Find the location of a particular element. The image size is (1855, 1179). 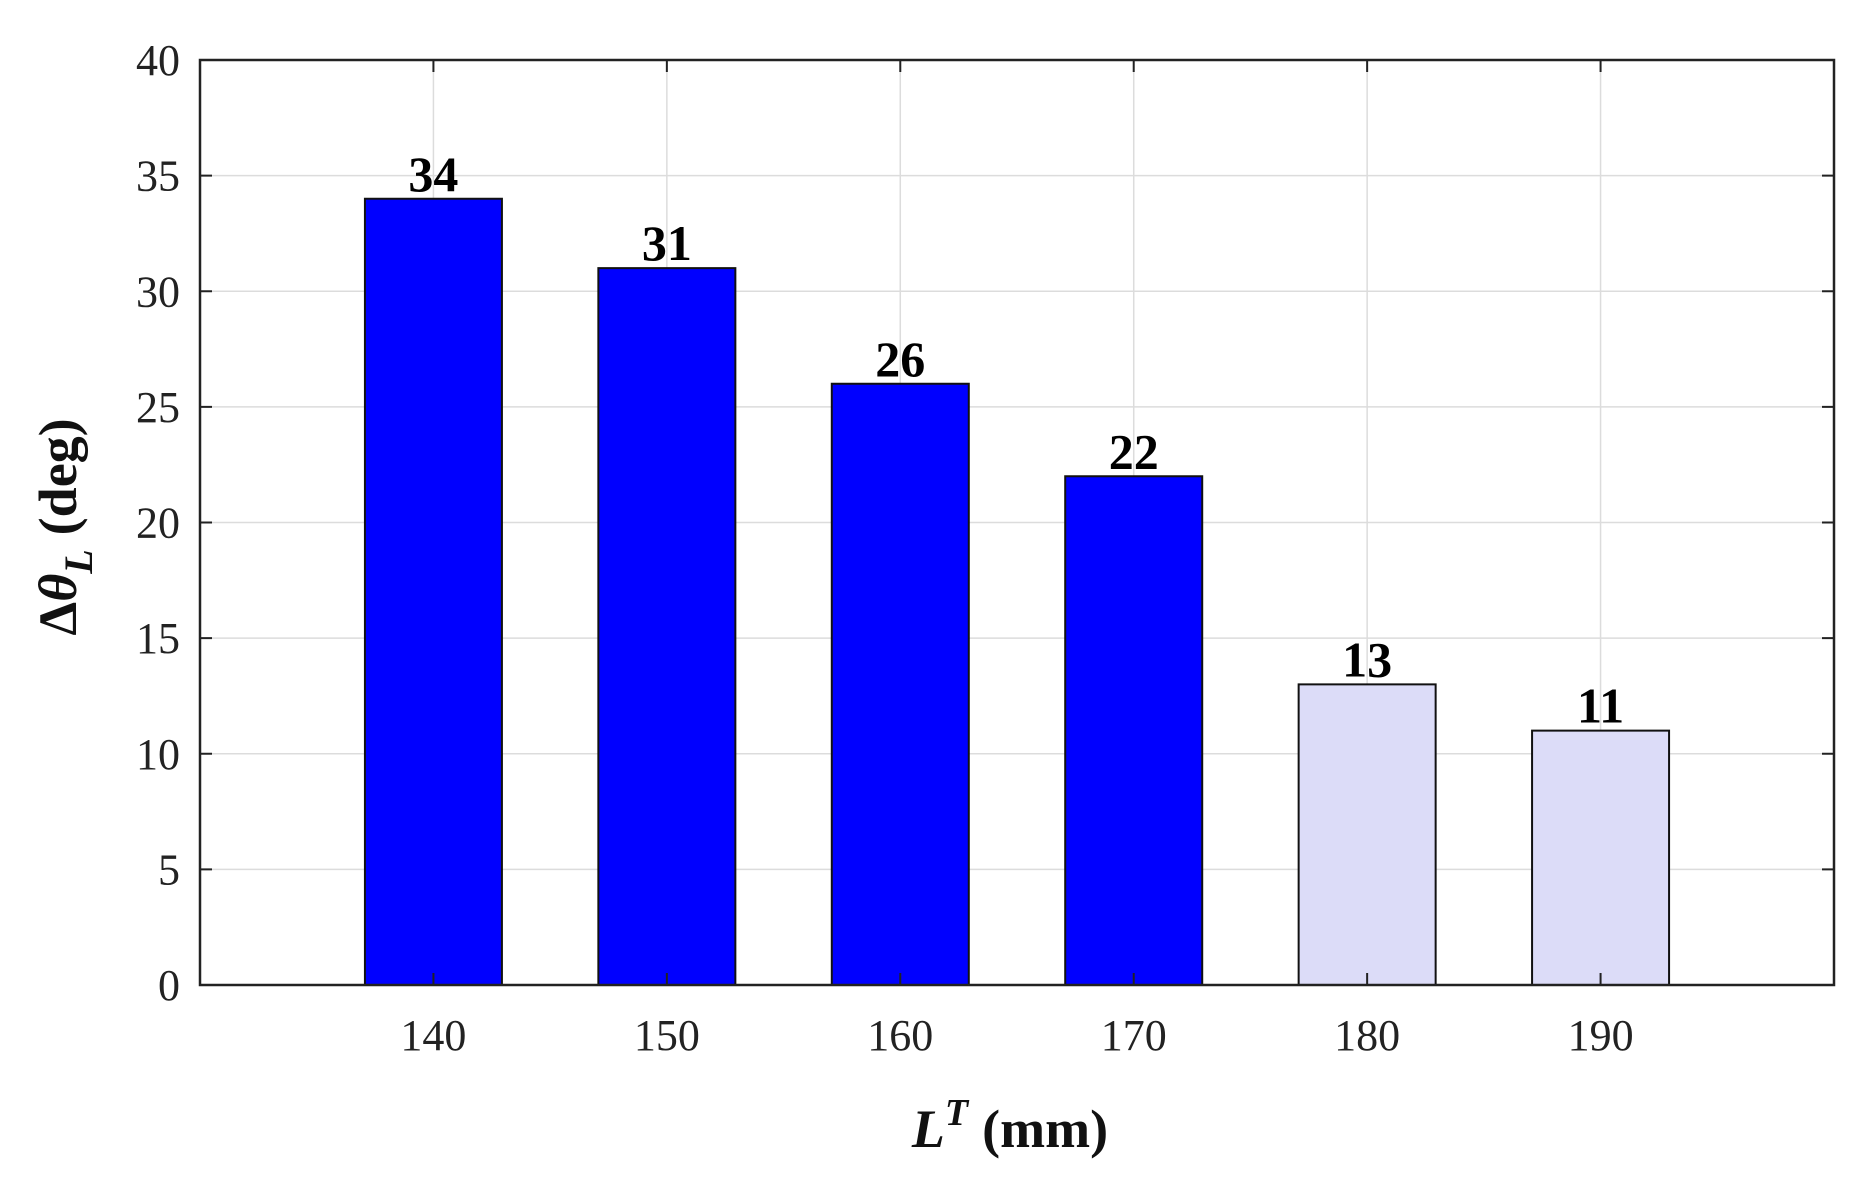

y-axis-label-subscript: L is located at coordinates (78, 561).